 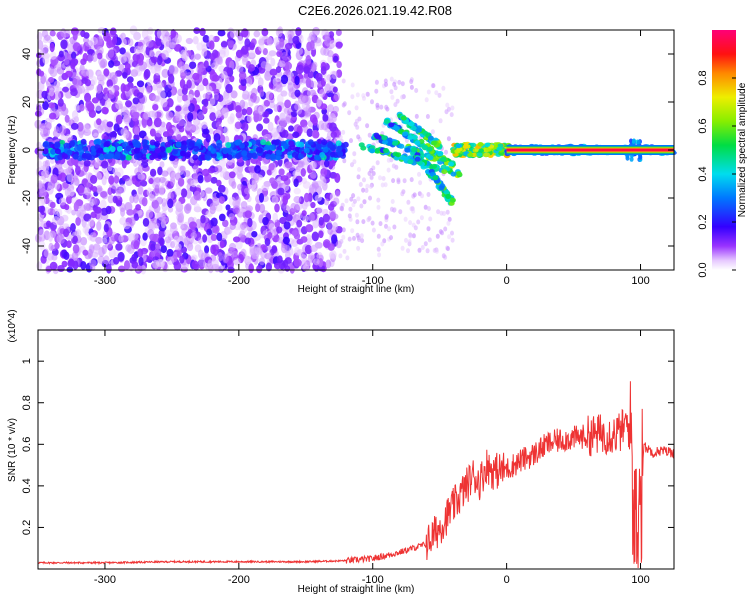 I want to click on snr-x-tick-label: 0, so click(x=507, y=580).